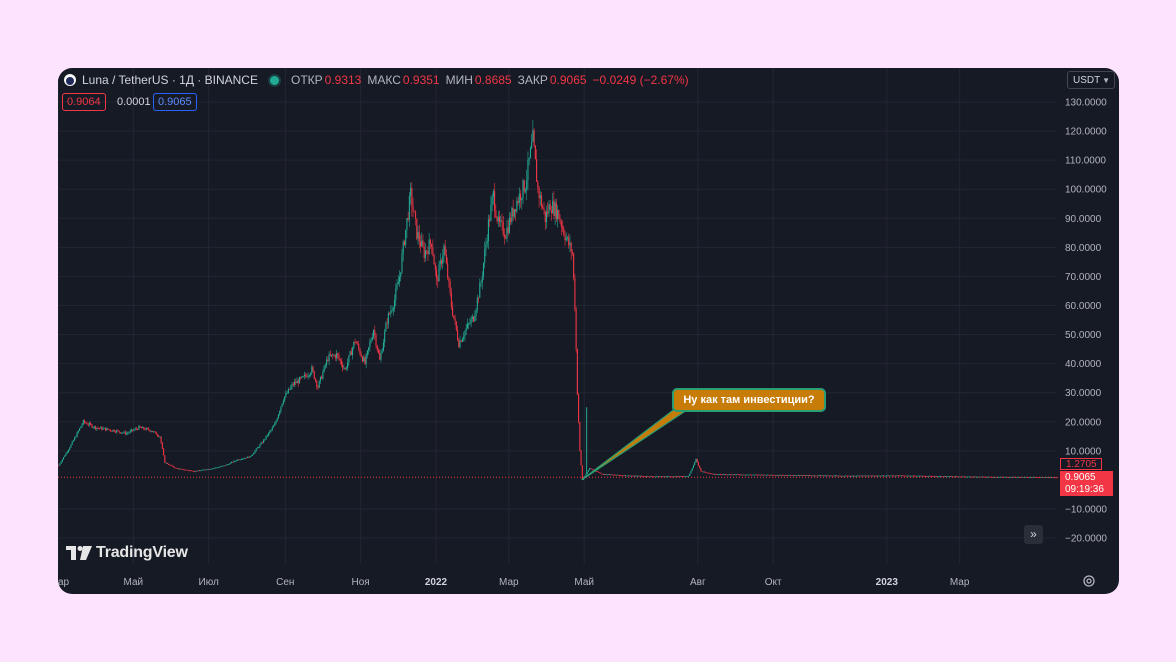  I want to click on gear-icon, so click(1089, 581).